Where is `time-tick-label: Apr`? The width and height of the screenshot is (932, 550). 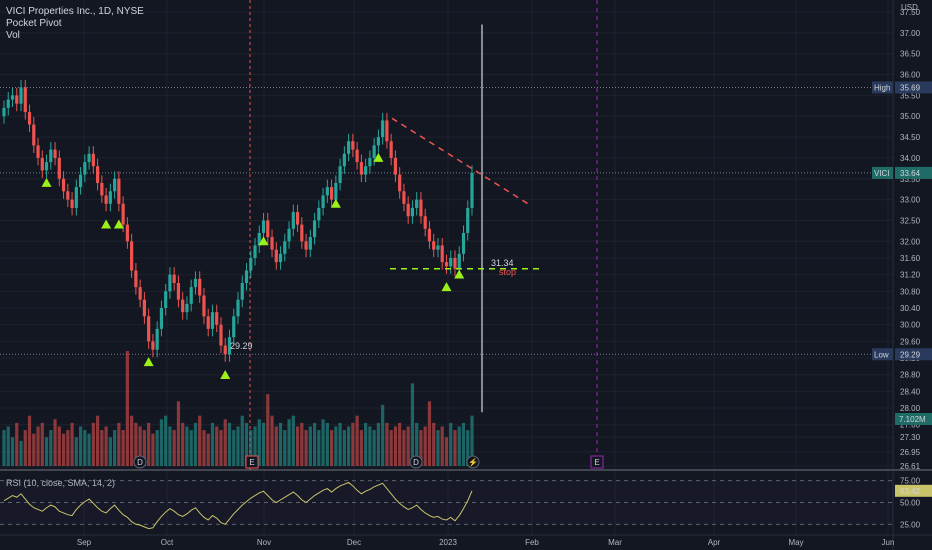
time-tick-label: Apr is located at coordinates (714, 542).